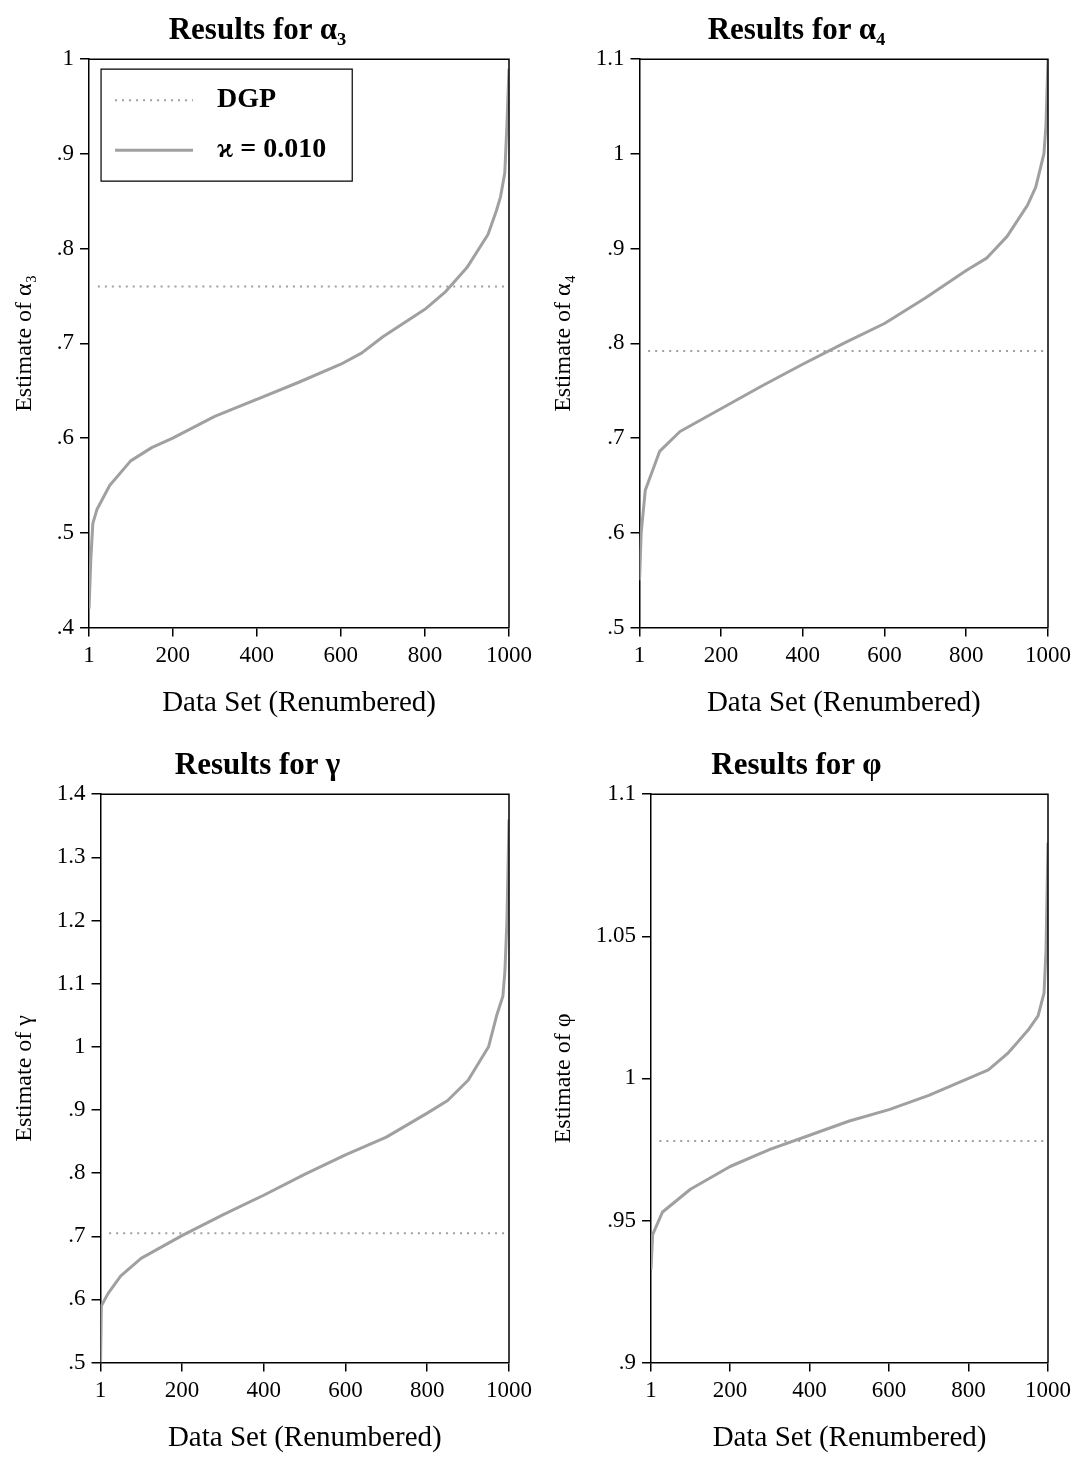  I want to click on legend-label: ϰ = 0.010, so click(272, 148).